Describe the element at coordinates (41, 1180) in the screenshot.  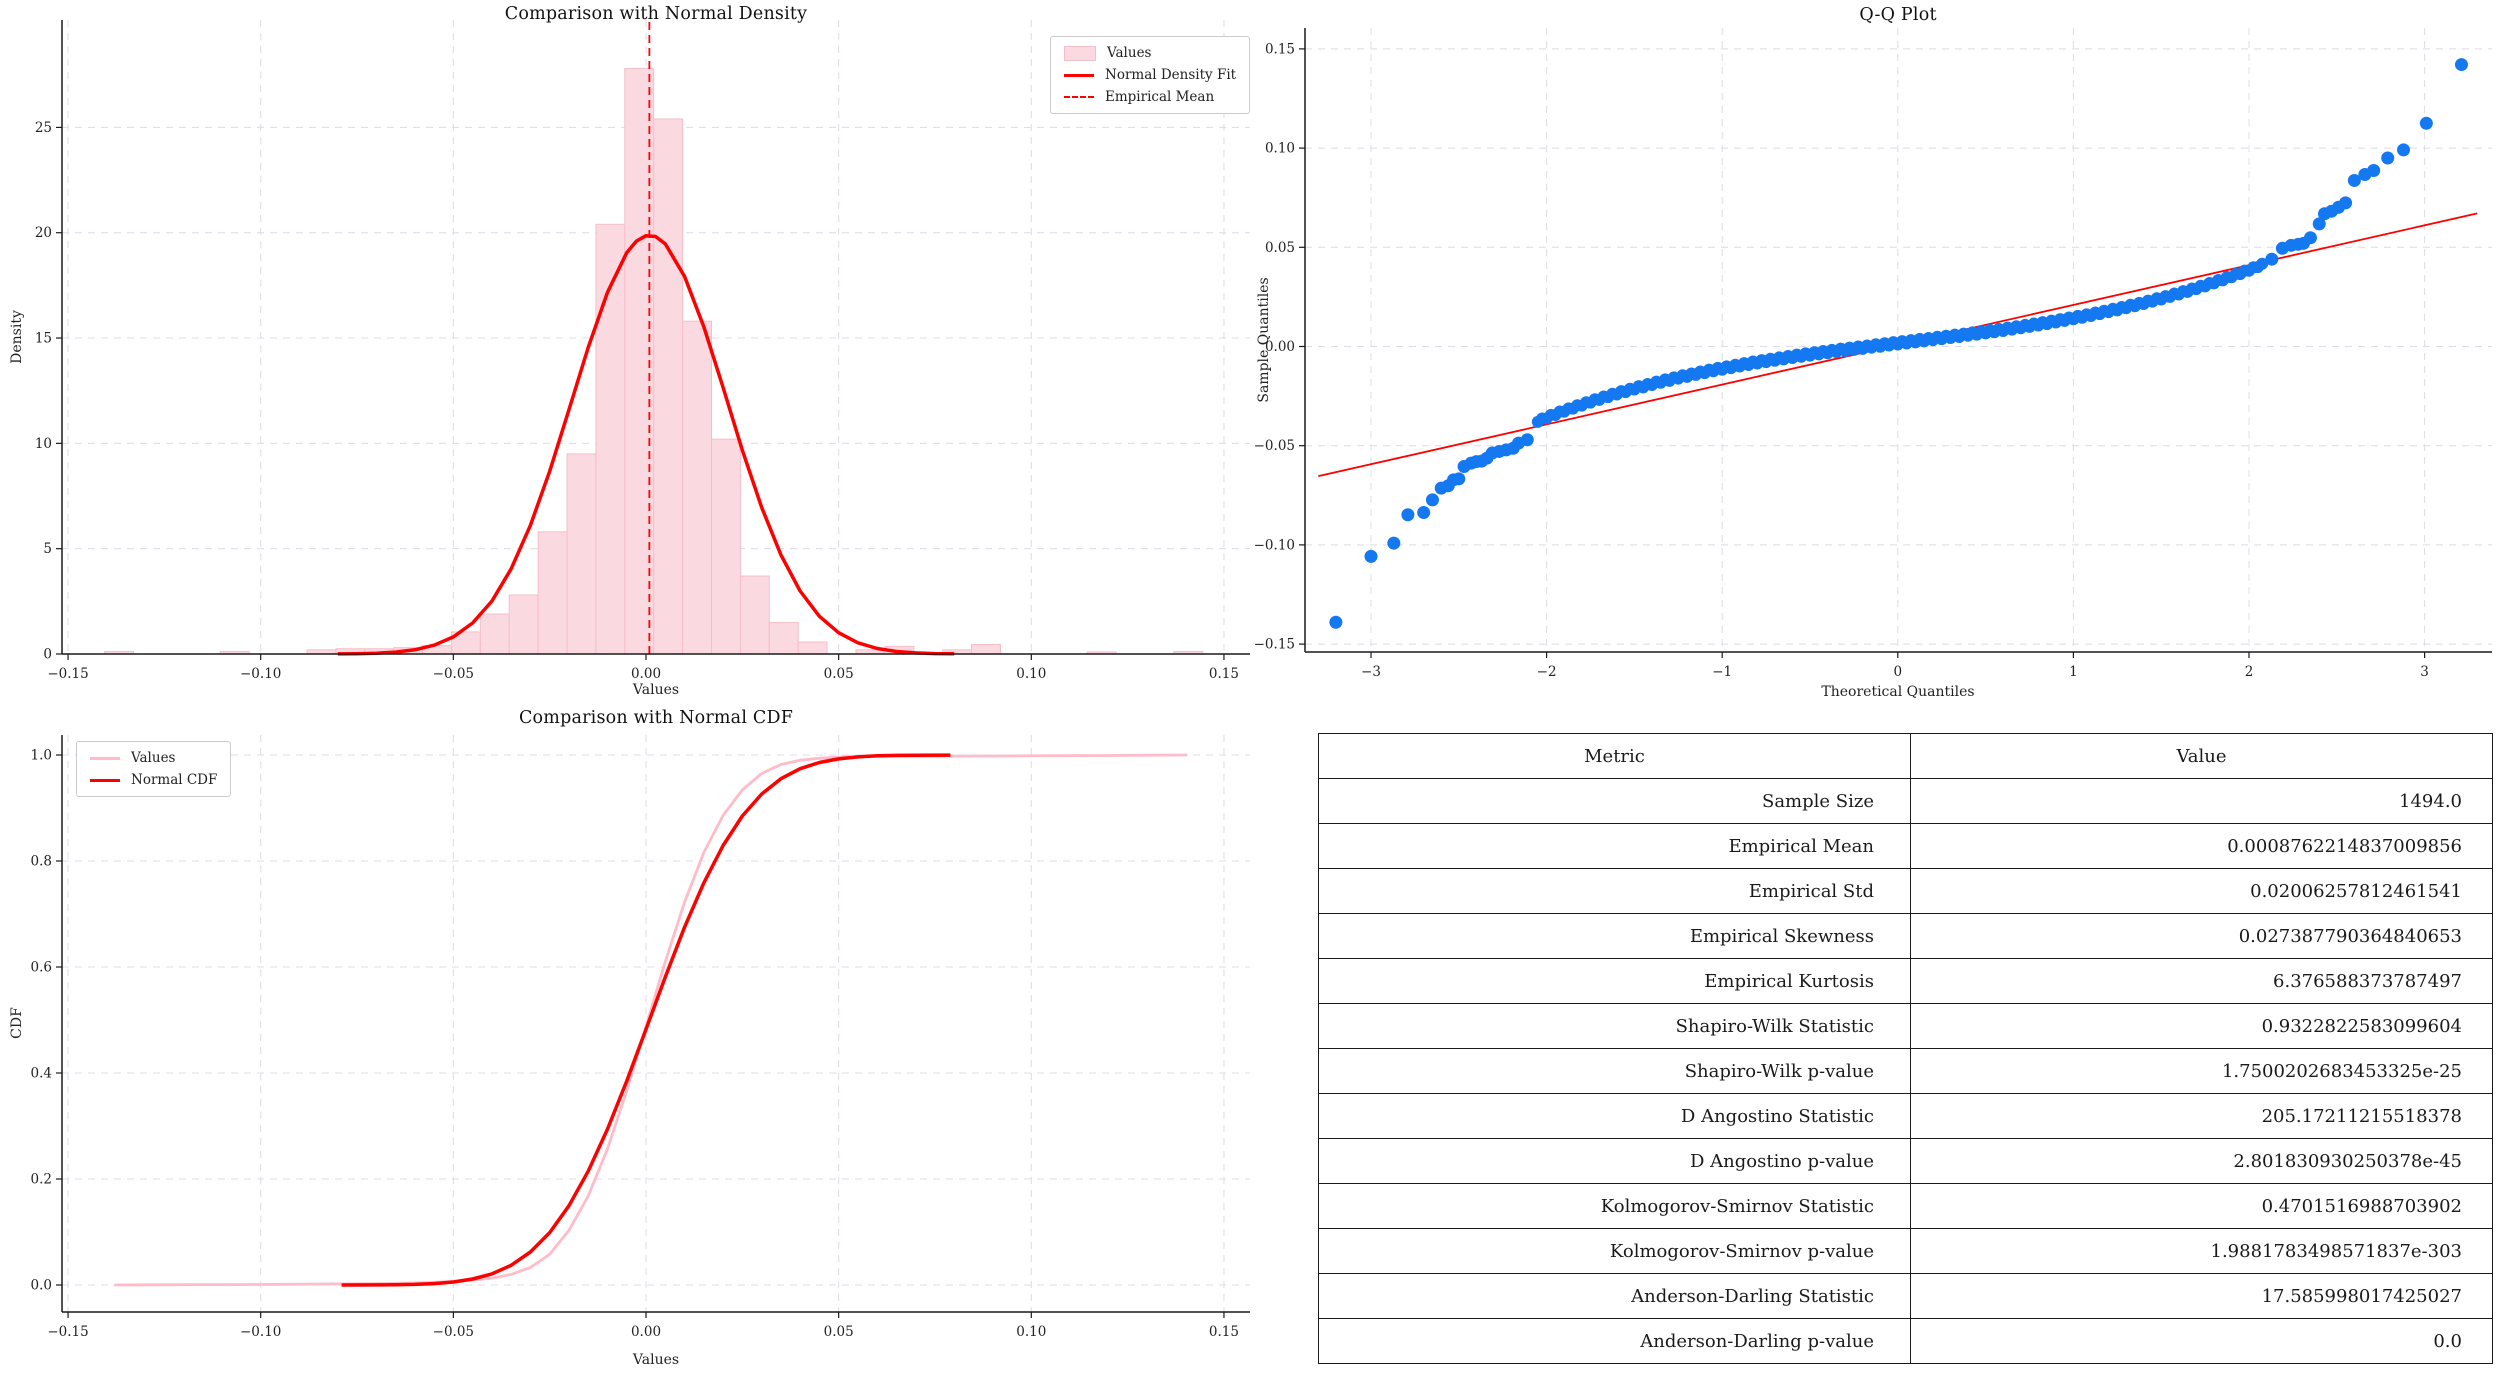
I see `y-tick-label: 0.2` at that location.